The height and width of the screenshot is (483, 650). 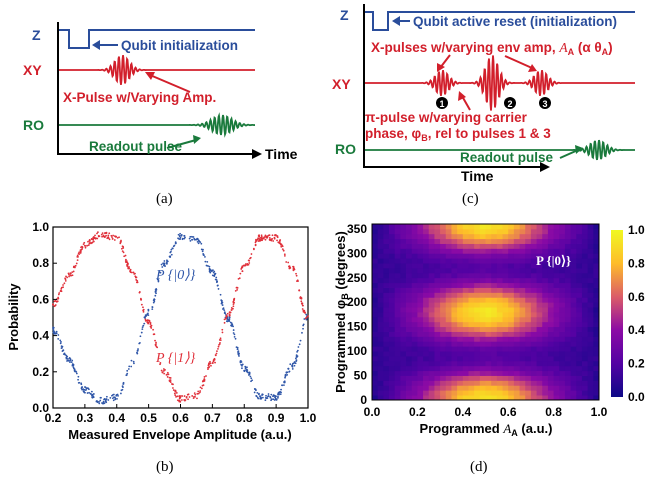 I want to click on x-tick-label: 0.7, so click(x=212, y=418).